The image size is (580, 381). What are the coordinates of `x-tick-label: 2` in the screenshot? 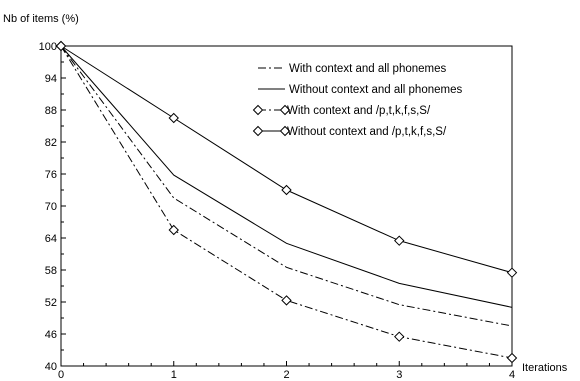 It's located at (286, 375).